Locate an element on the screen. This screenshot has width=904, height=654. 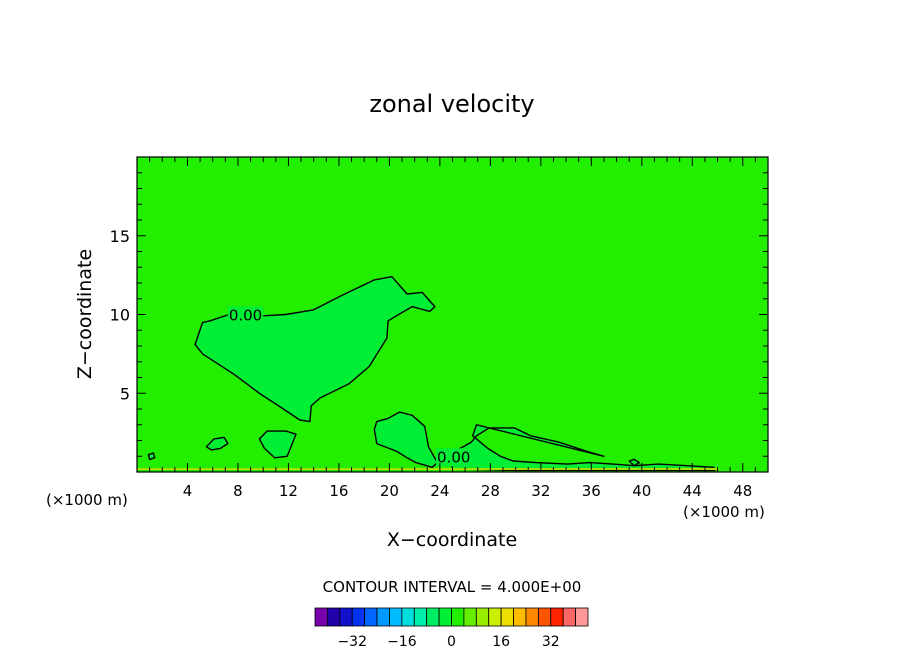
y-tick-label: 15 is located at coordinates (120, 236).